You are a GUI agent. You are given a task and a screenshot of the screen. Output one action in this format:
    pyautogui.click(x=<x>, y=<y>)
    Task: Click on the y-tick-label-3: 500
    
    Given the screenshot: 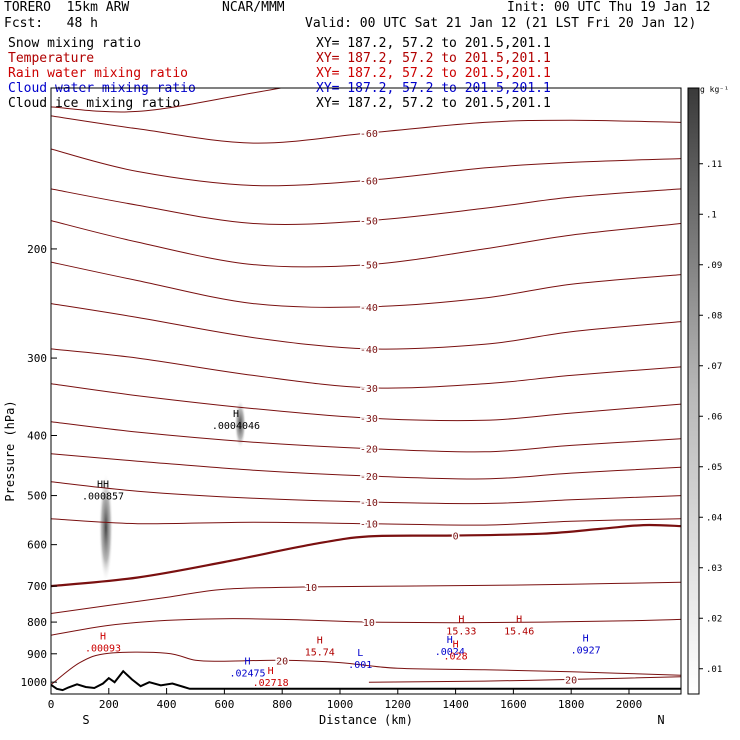 What is the action you would take?
    pyautogui.click(x=37, y=496)
    